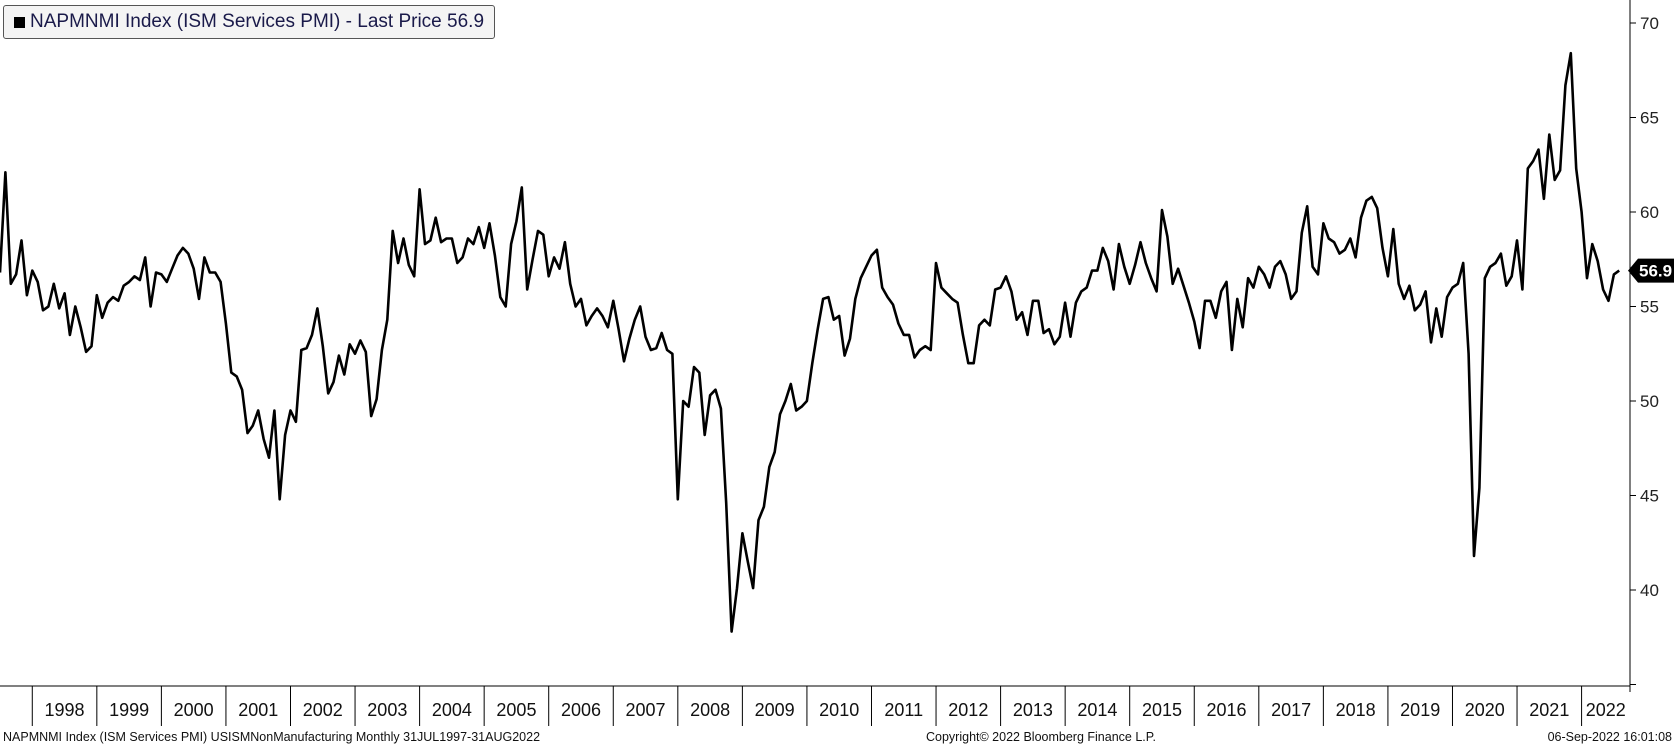 Image resolution: width=1676 pixels, height=747 pixels. I want to click on x-tick-label: 2020, so click(1485, 710).